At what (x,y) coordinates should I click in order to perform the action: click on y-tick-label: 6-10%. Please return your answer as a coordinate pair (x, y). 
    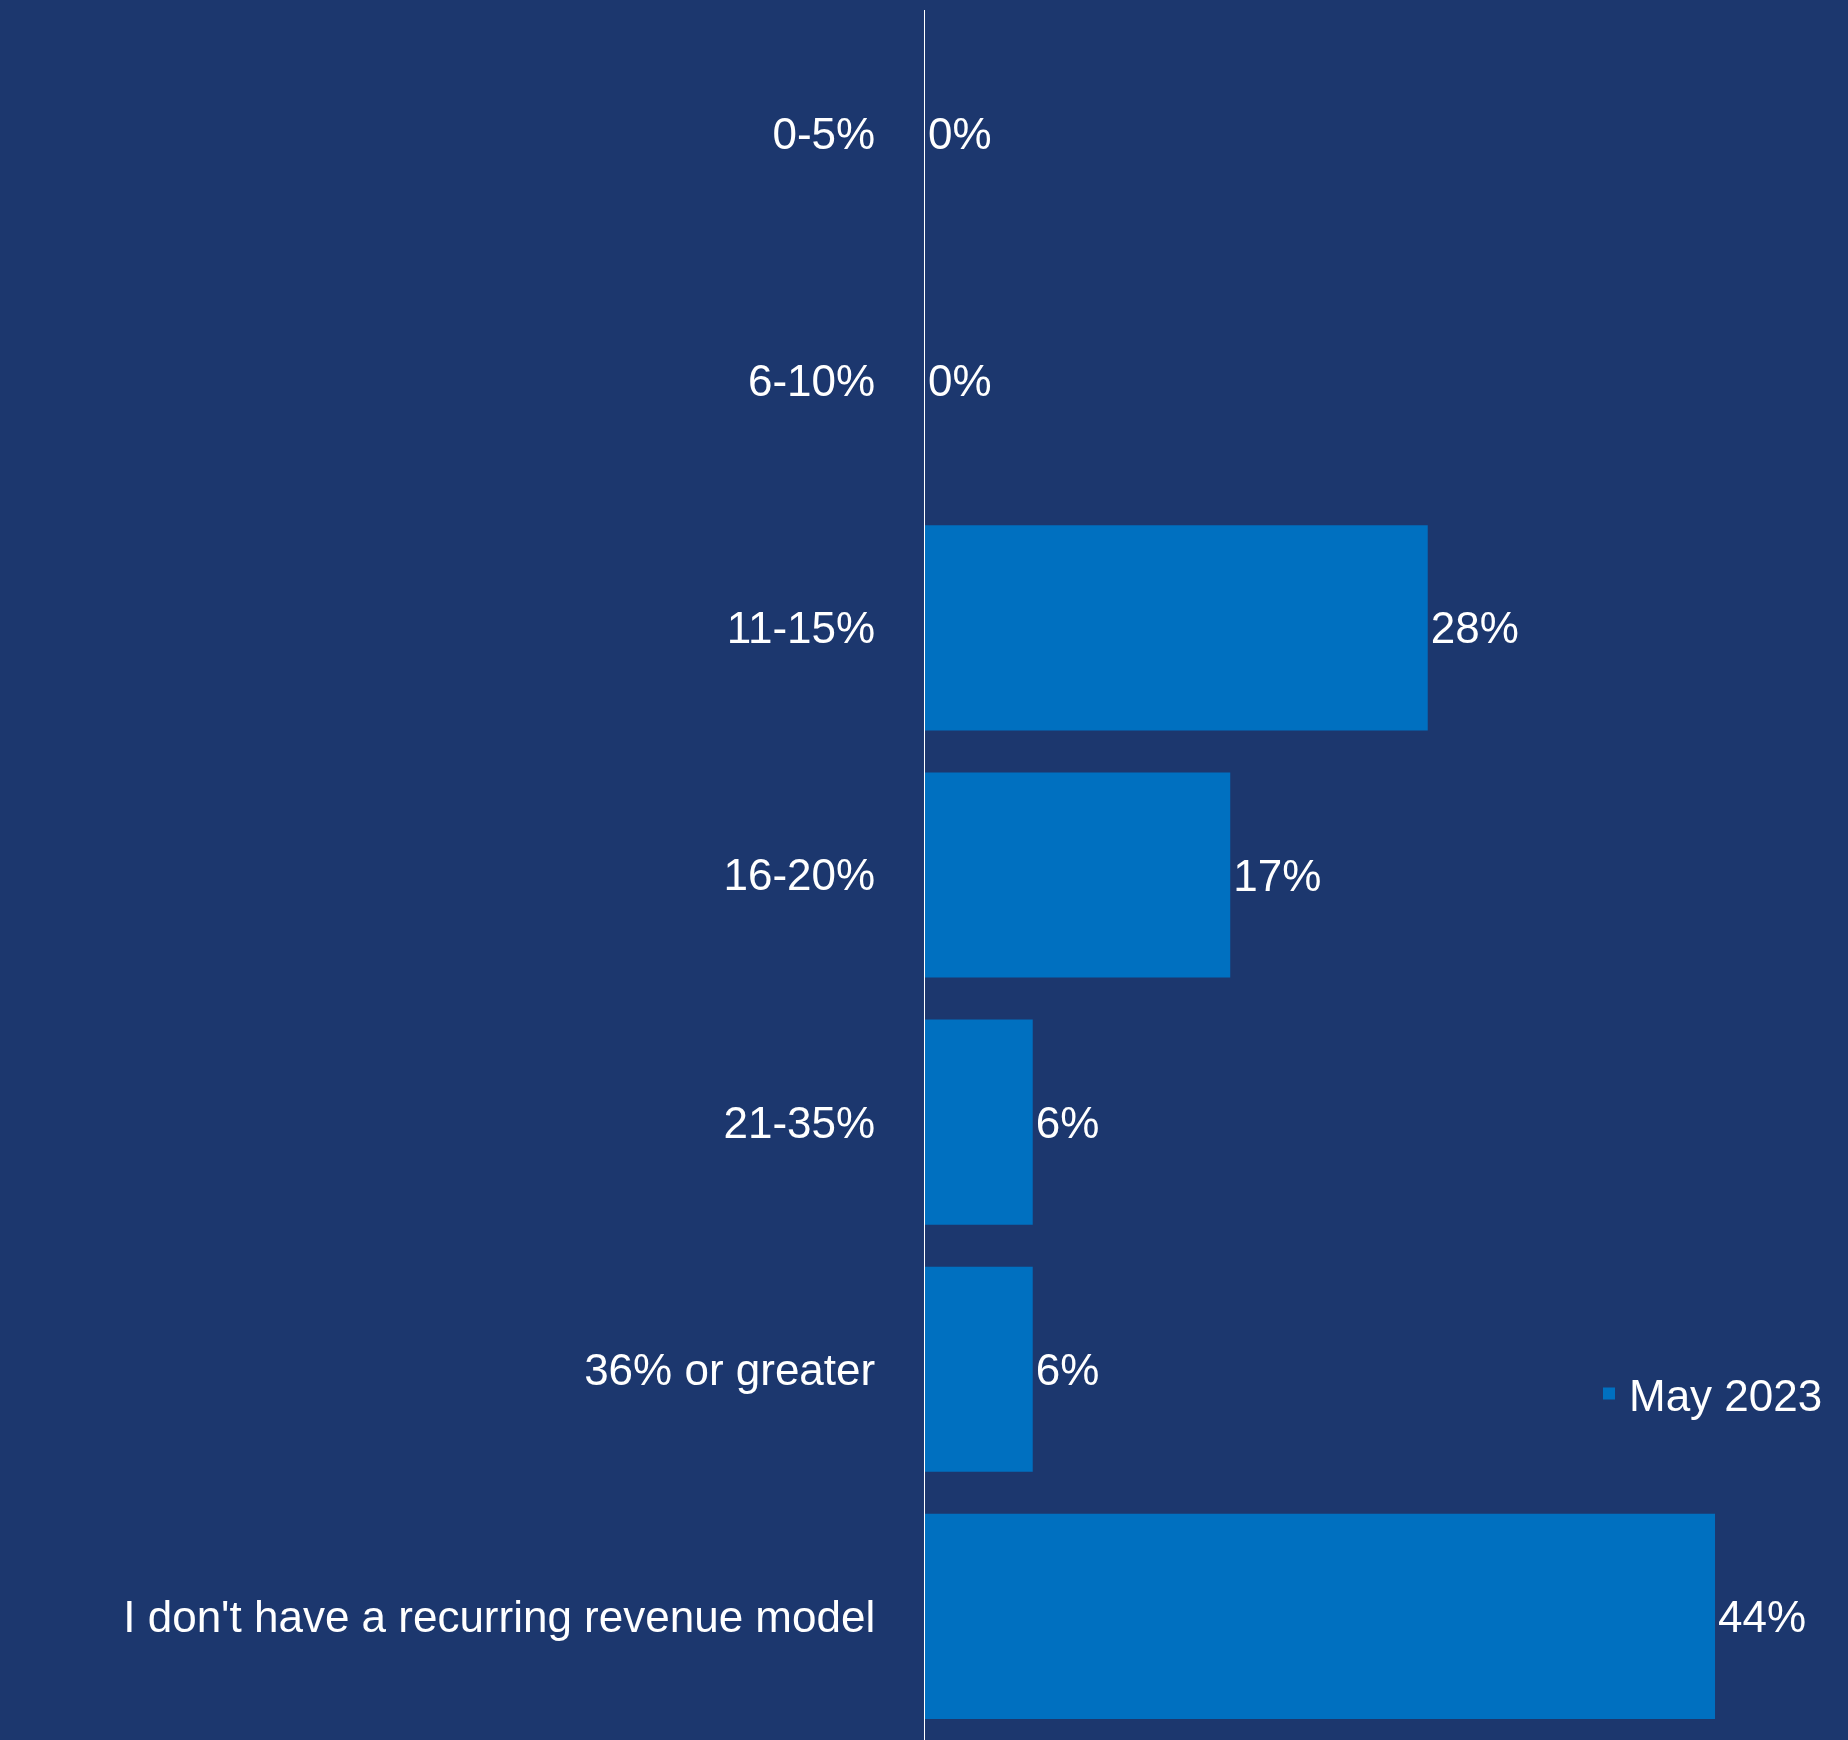
    Looking at the image, I should click on (812, 381).